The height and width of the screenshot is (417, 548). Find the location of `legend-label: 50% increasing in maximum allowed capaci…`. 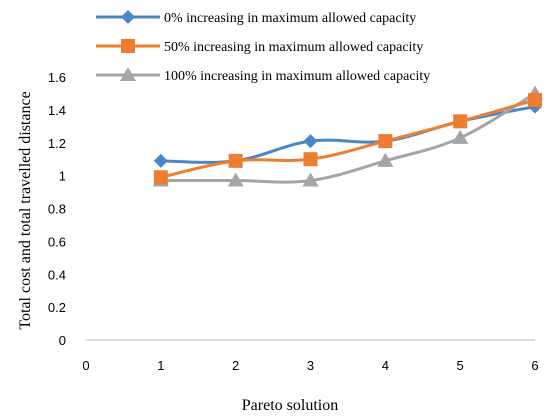

legend-label: 50% increasing in maximum allowed capaci… is located at coordinates (293, 47).